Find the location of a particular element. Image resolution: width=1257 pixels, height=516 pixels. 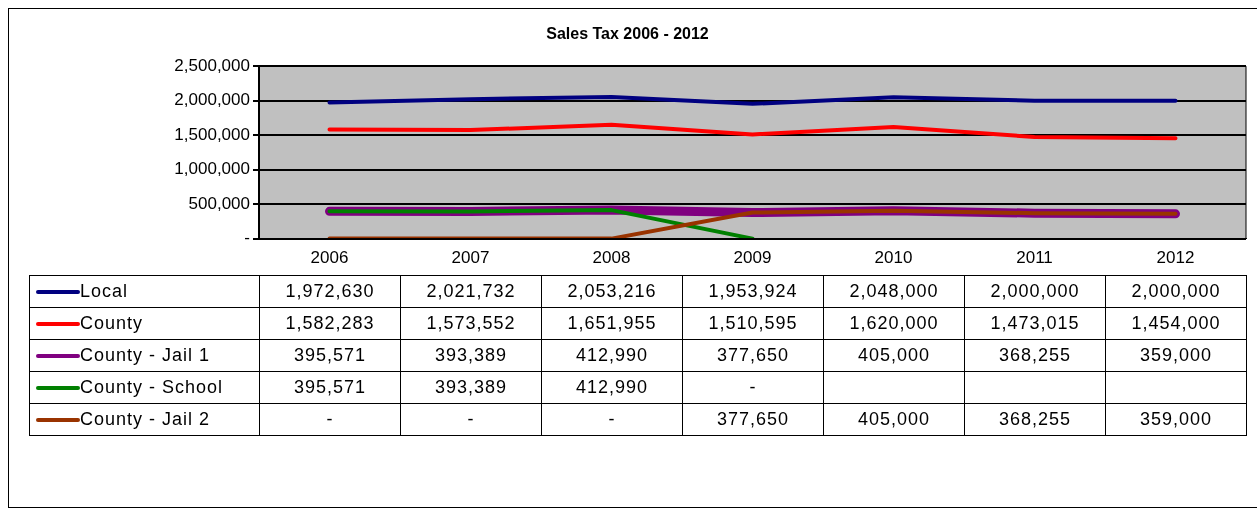

legend-label: County - School is located at coordinates (152, 387).